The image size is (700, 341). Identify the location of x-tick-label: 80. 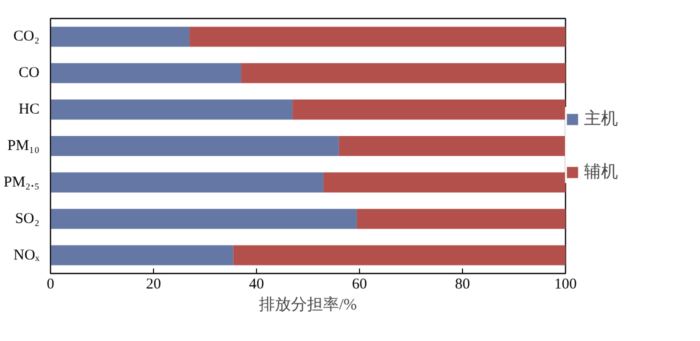
(462, 284).